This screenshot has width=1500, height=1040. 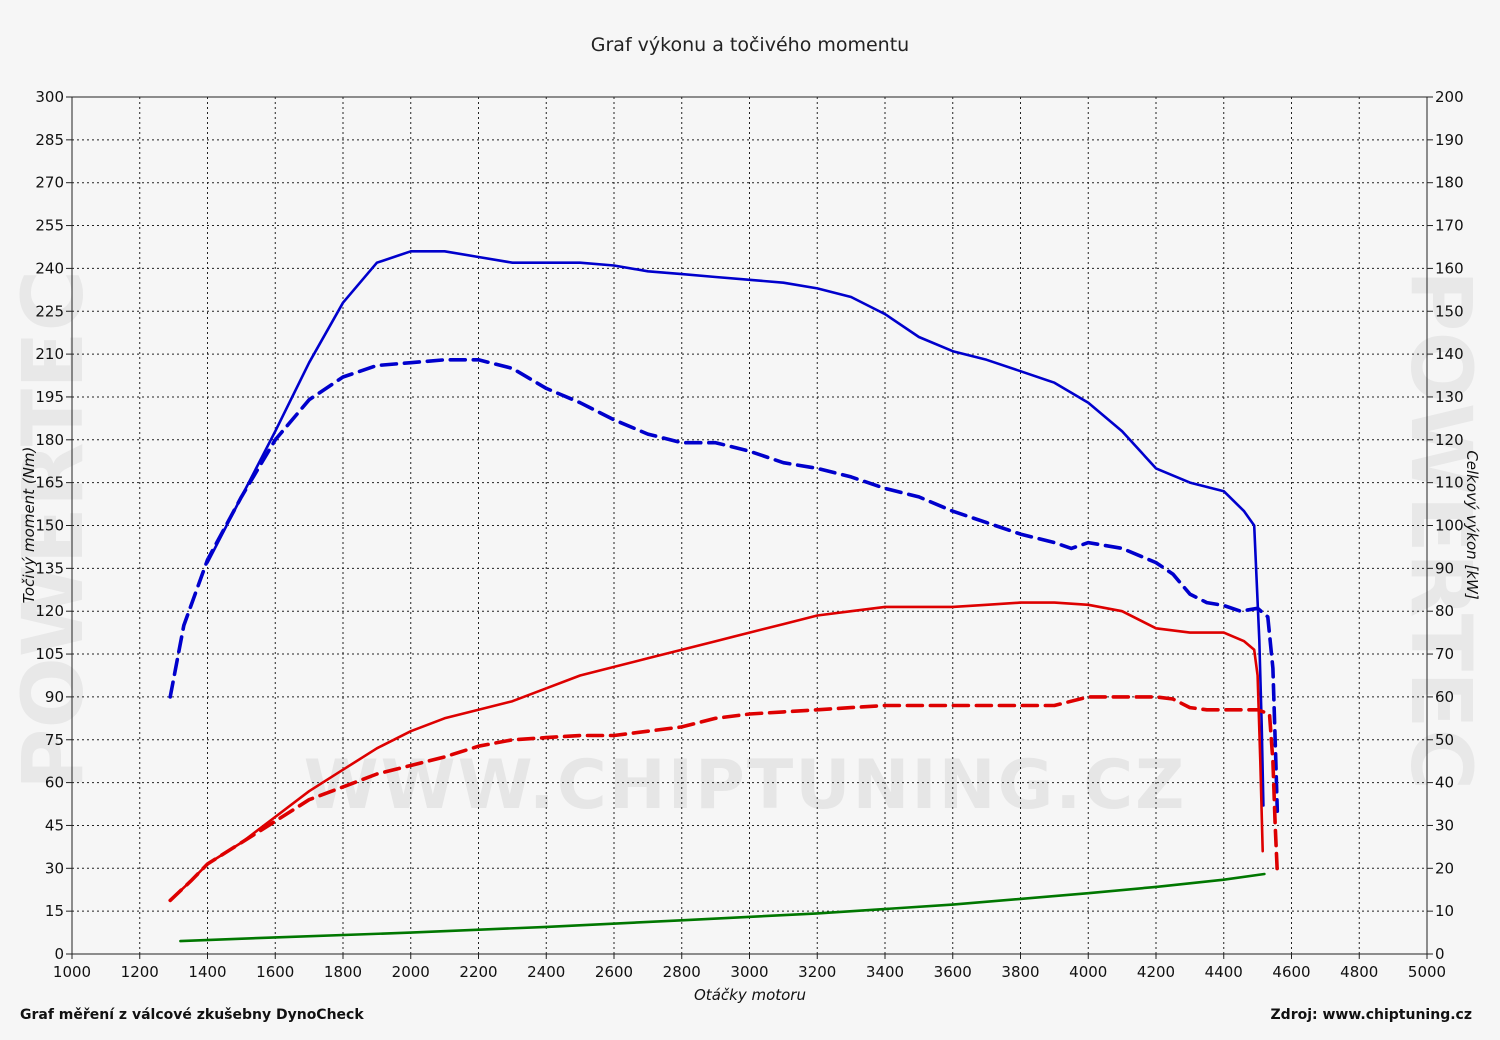 What do you see at coordinates (1444, 740) in the screenshot?
I see `y-right-tick-label: 50` at bounding box center [1444, 740].